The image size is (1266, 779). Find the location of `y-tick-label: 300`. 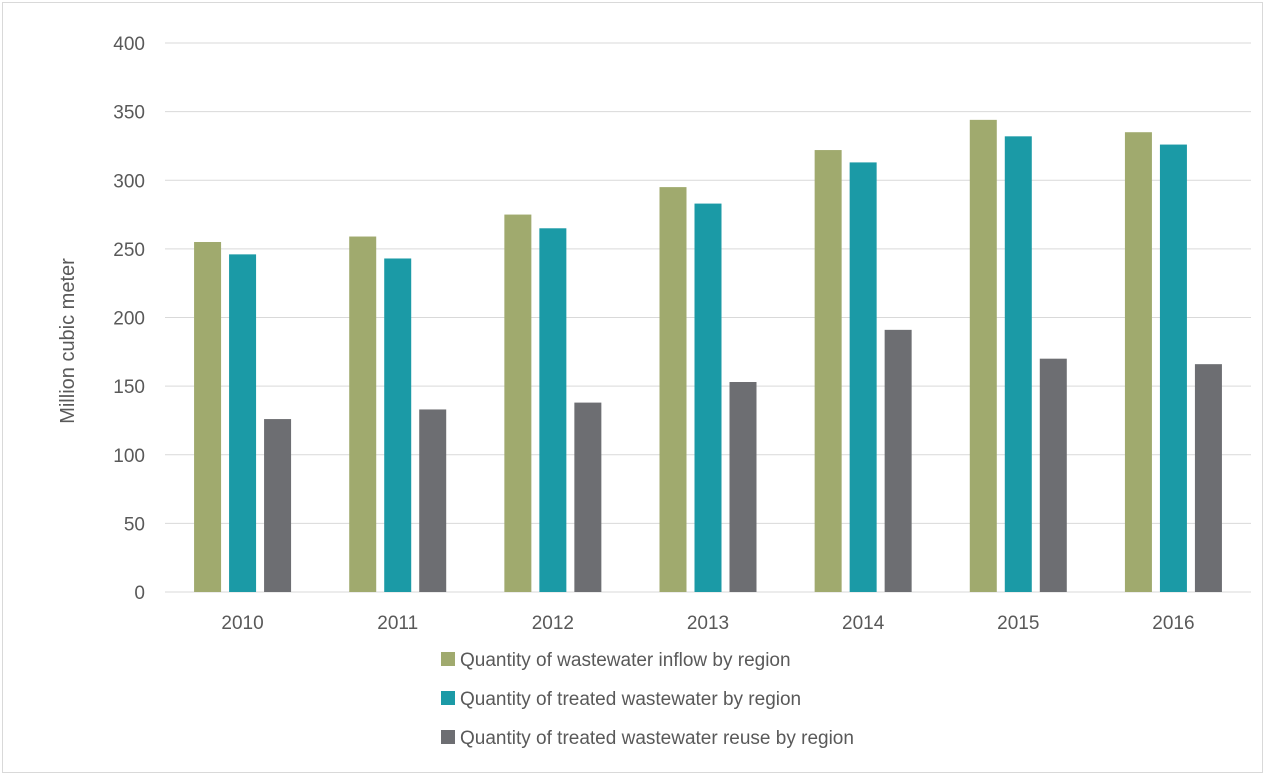

y-tick-label: 300 is located at coordinates (129, 181).